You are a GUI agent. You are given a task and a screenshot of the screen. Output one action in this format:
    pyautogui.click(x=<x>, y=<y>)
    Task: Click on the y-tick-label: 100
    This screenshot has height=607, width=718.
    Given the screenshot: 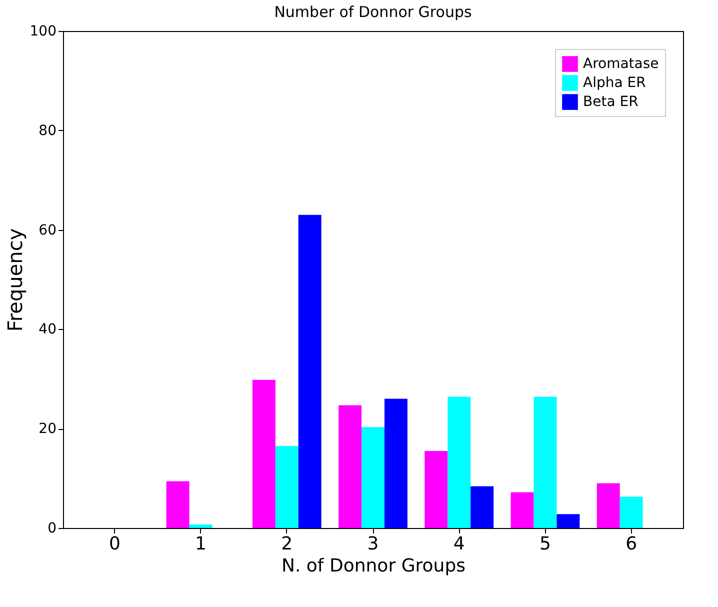 What is the action you would take?
    pyautogui.click(x=43, y=32)
    